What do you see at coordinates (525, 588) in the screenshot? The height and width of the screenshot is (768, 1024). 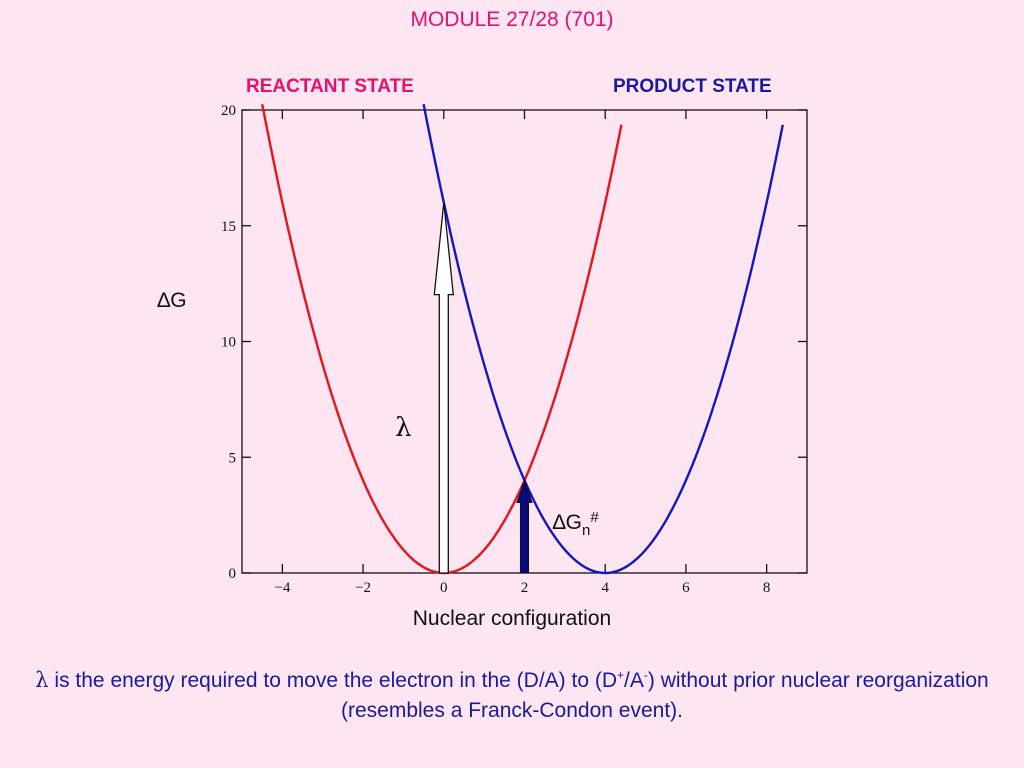 I see `x-tick-label: 2` at bounding box center [525, 588].